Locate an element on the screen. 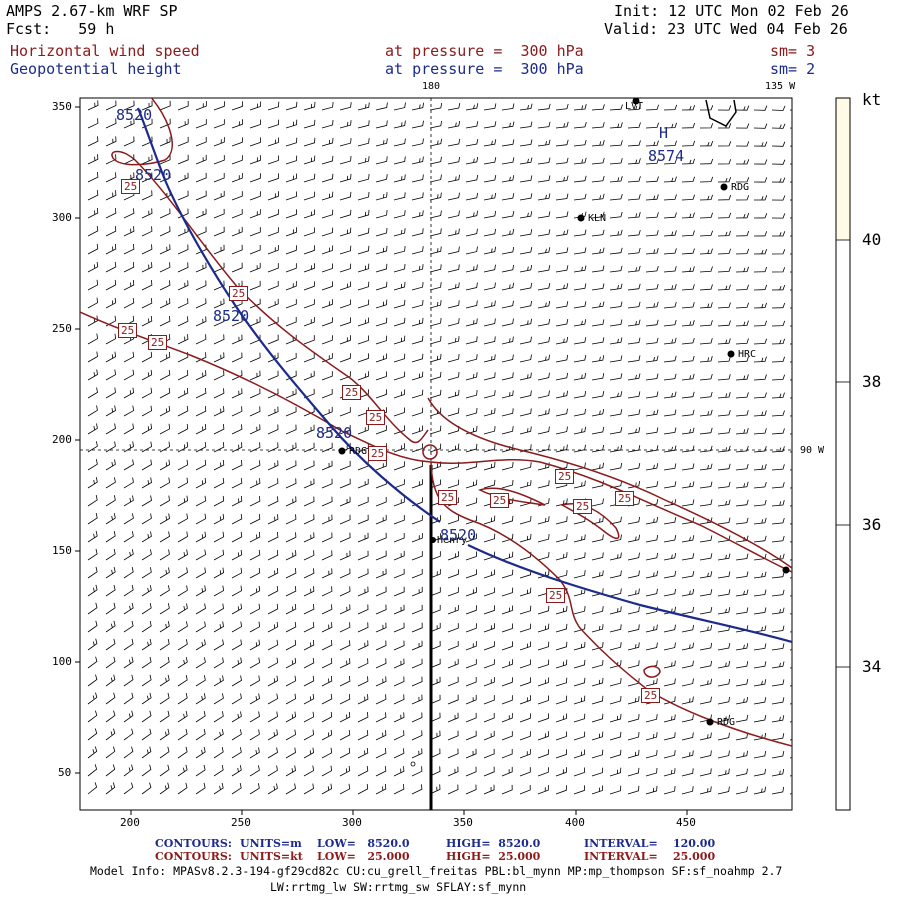 Image resolution: width=900 pixels, height=900 pixels. y-tick-label: 100 is located at coordinates (62, 661).